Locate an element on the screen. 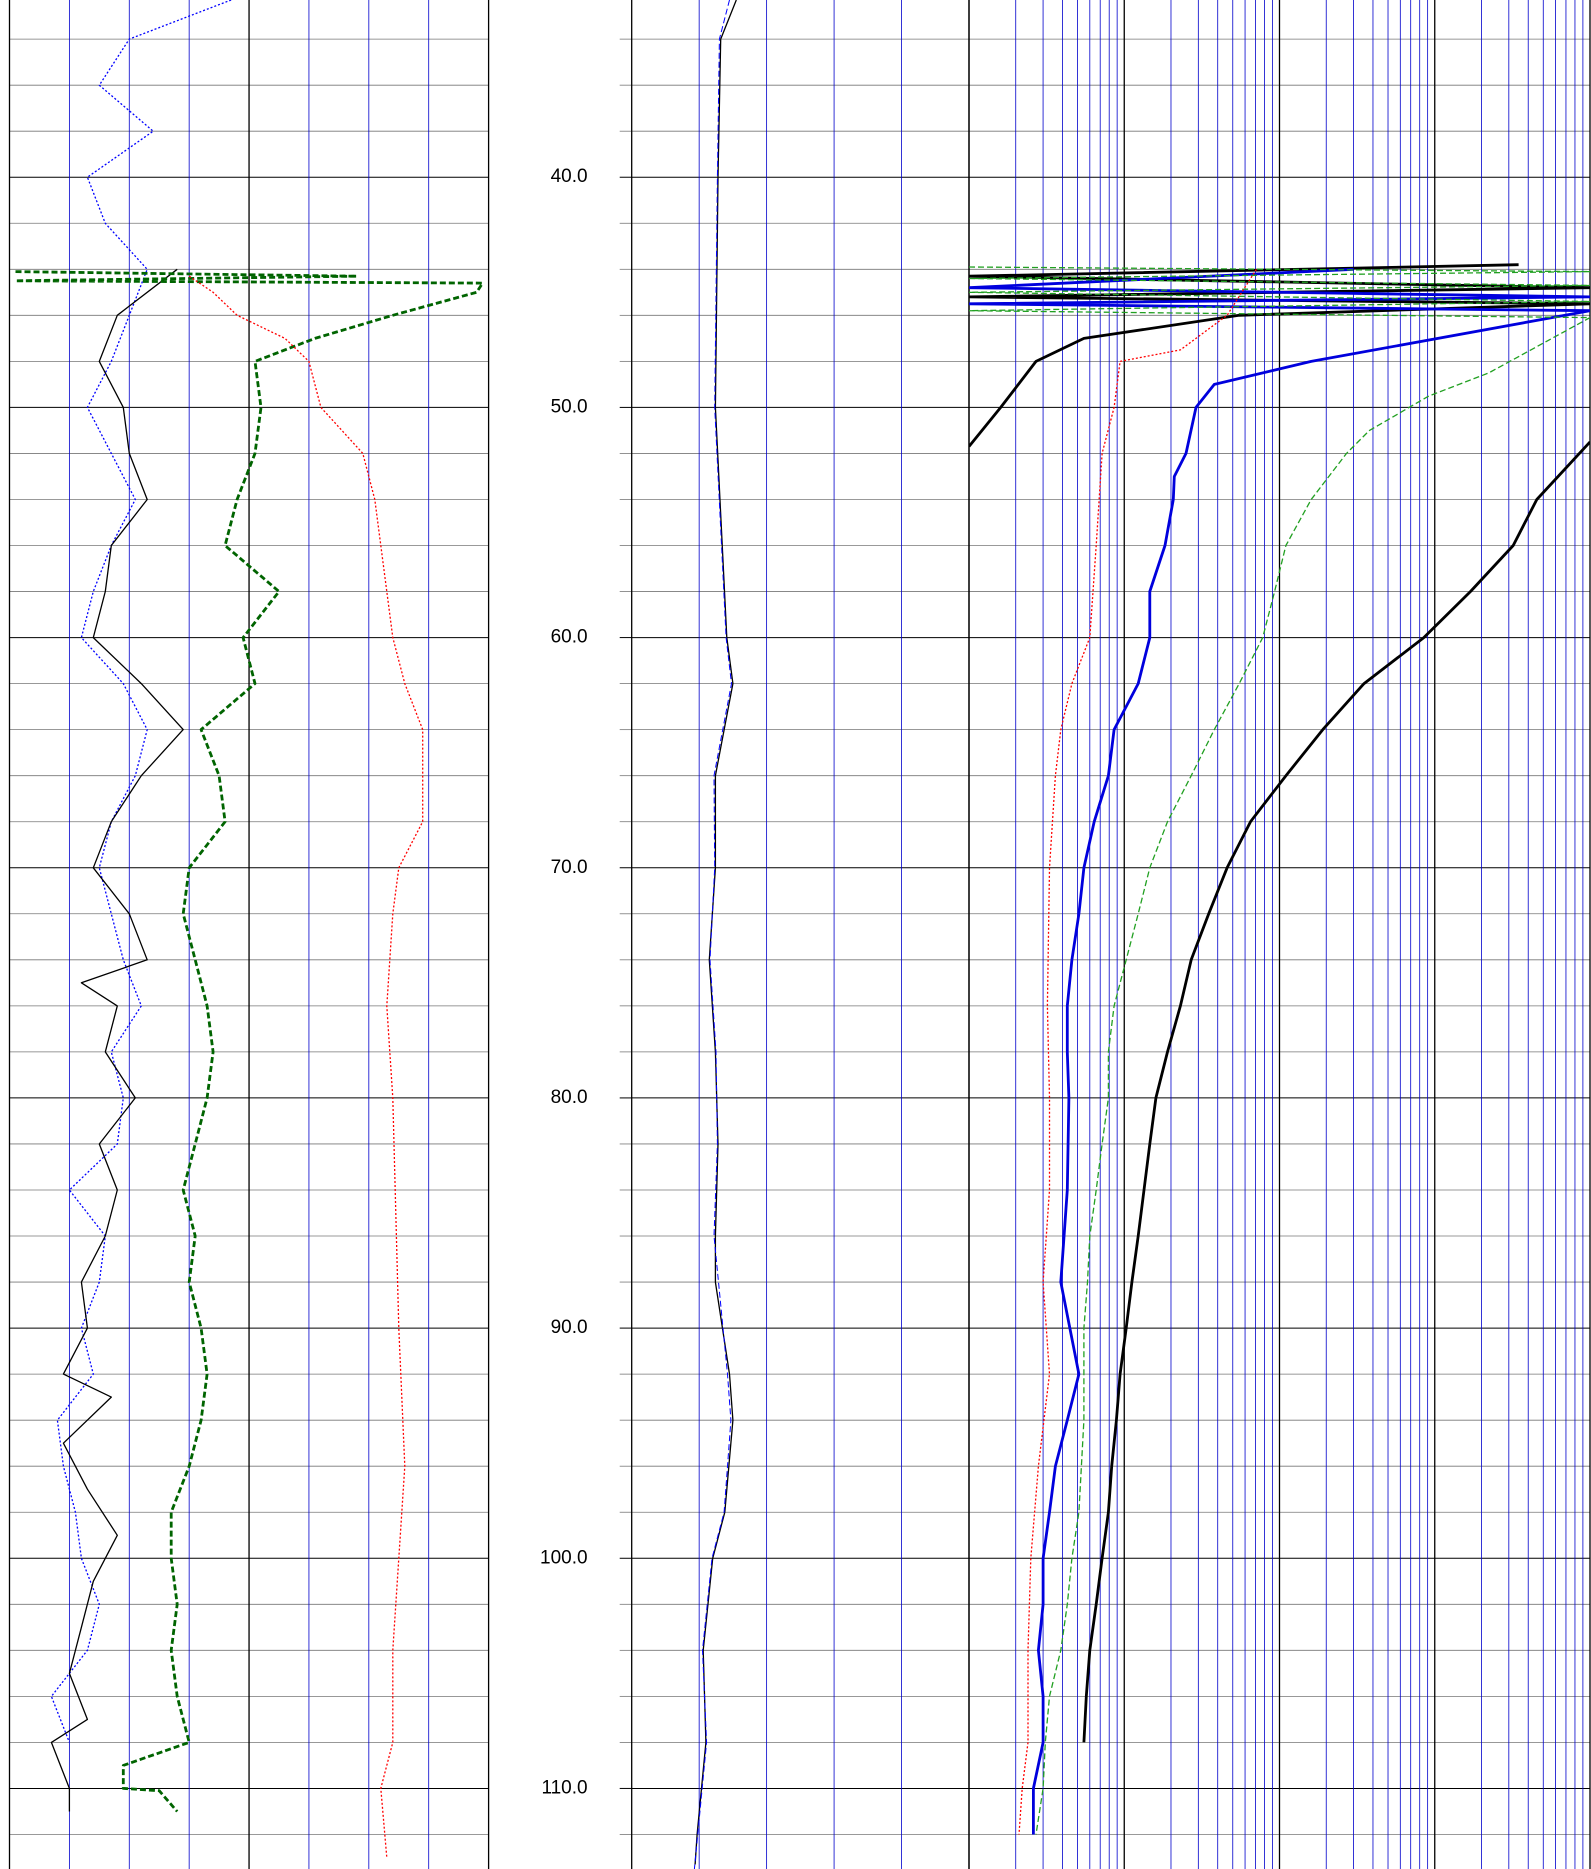 The height and width of the screenshot is (1869, 1591). depth-label: 80.0 is located at coordinates (569, 1097).